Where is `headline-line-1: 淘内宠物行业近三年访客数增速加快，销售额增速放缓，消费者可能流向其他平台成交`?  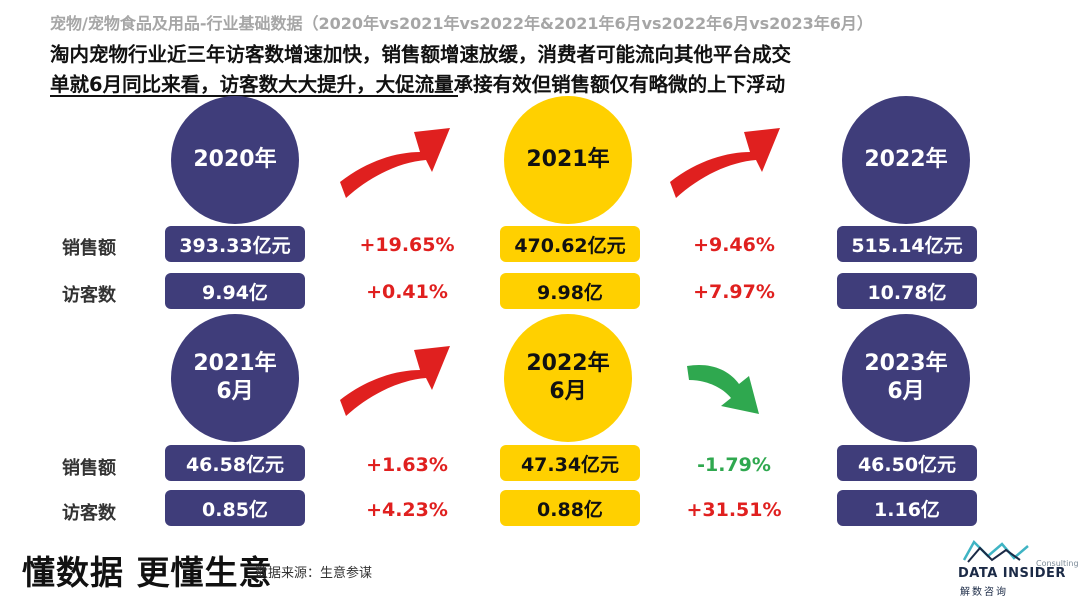
headline-line-1: 淘内宠物行业近三年访客数增速加快，销售额增速放缓，消费者可能流向其他平台成交 is located at coordinates (421, 54).